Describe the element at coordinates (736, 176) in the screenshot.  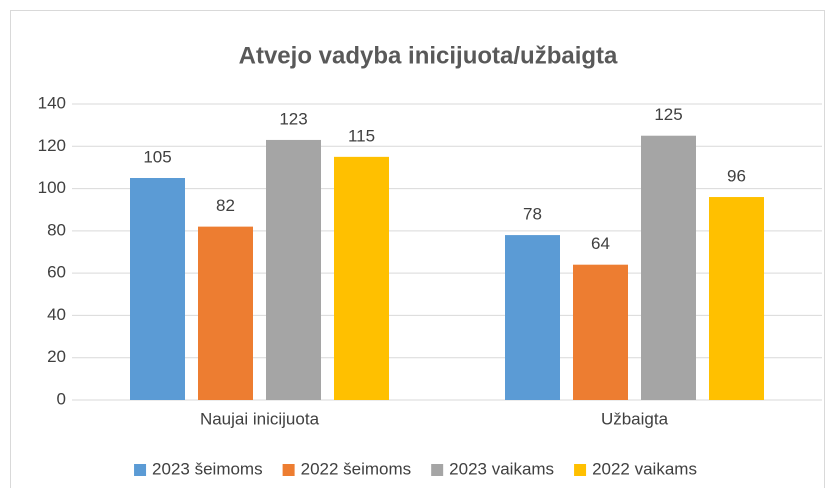
I see `data-label: 96` at that location.